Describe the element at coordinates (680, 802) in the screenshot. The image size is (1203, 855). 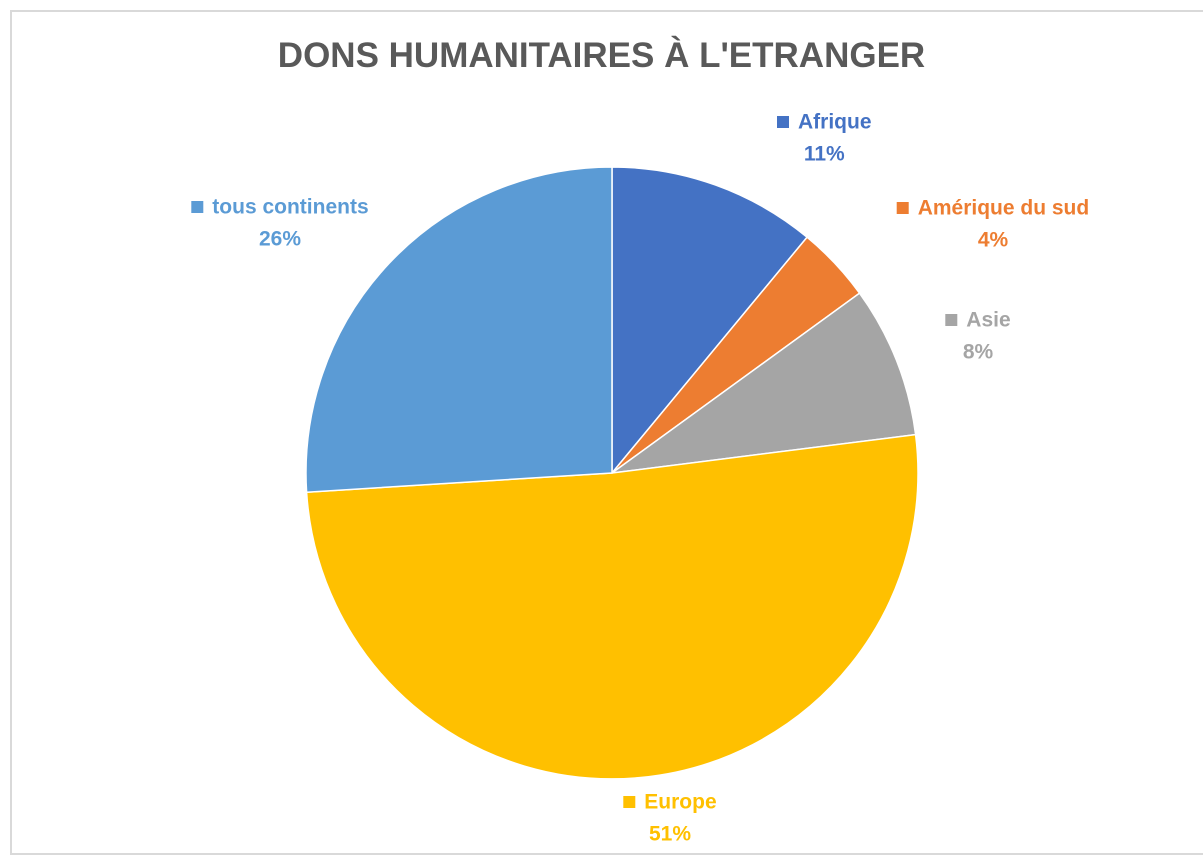
I see `data-label-name: Europe` at that location.